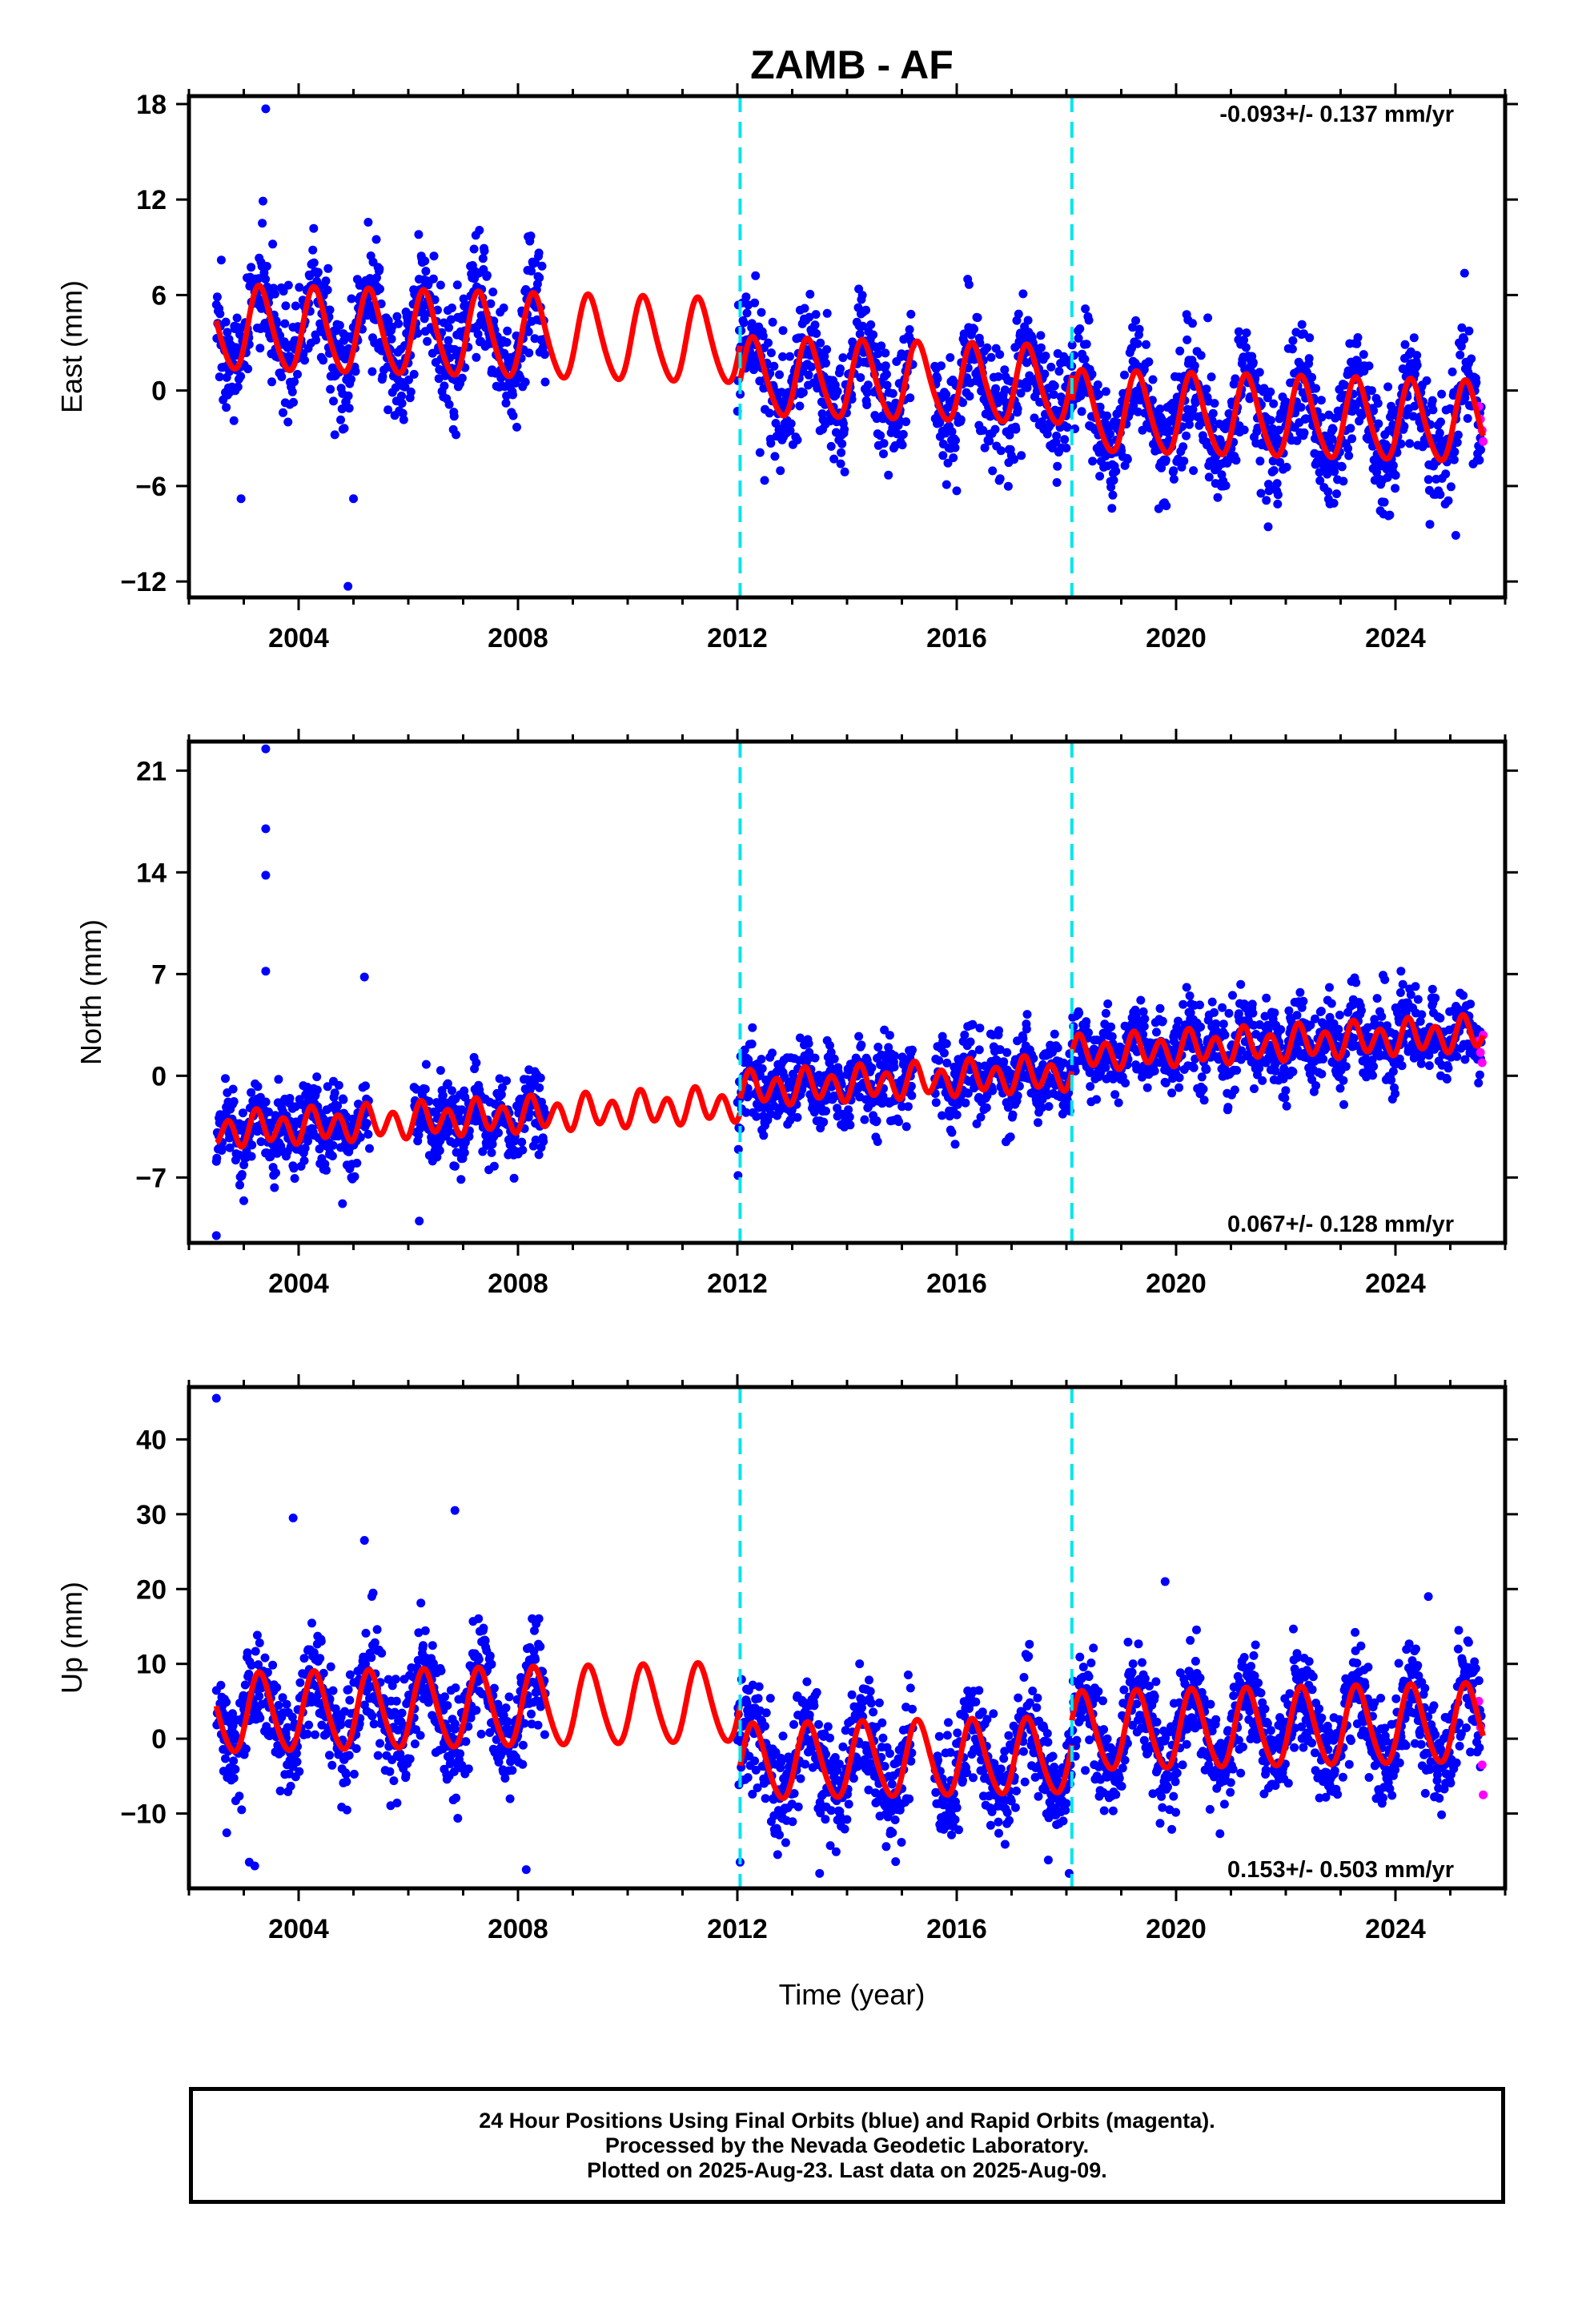  What do you see at coordinates (956, 638) in the screenshot?
I see `x-tick-label: 2016` at bounding box center [956, 638].